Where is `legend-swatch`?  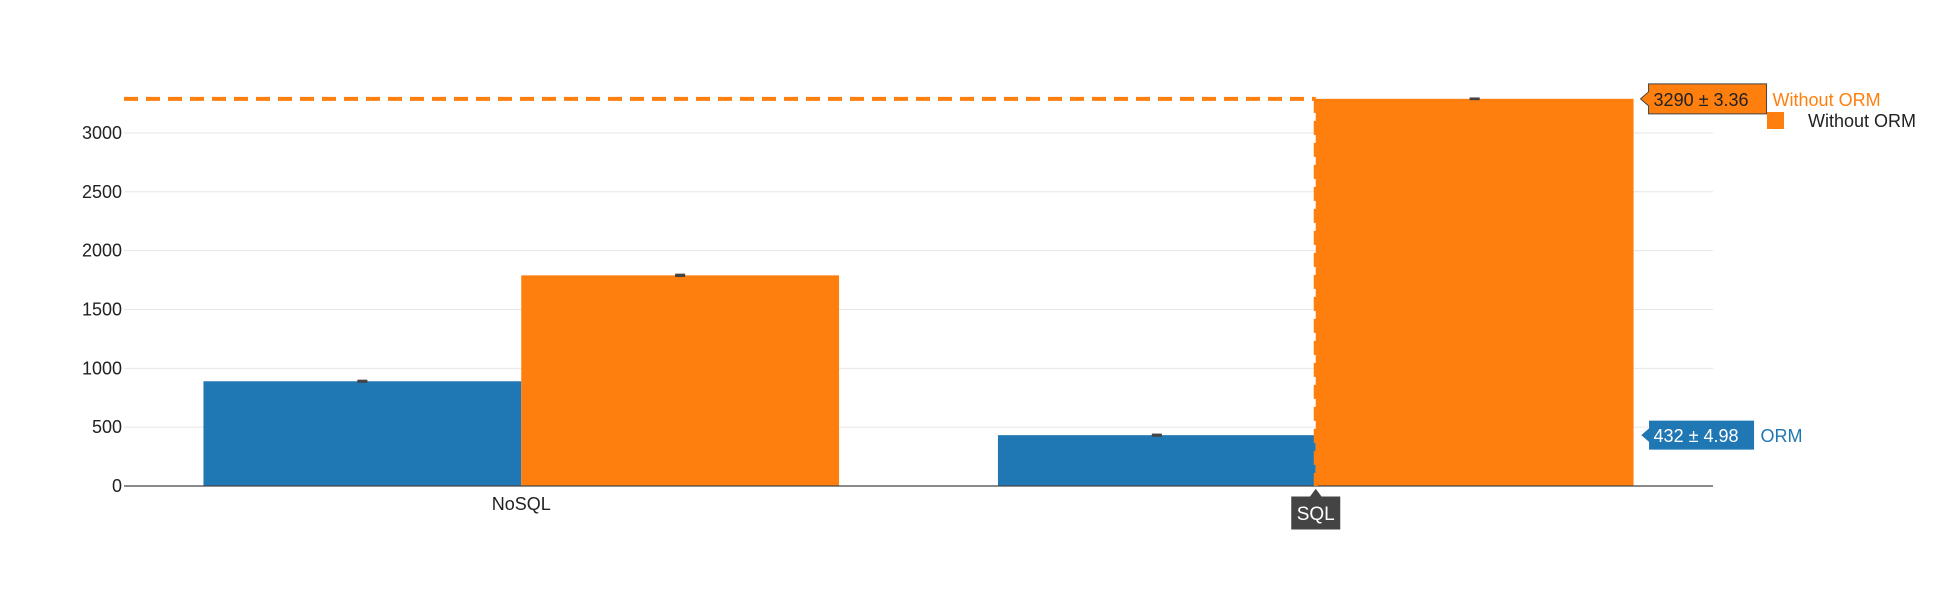 legend-swatch is located at coordinates (1775, 120).